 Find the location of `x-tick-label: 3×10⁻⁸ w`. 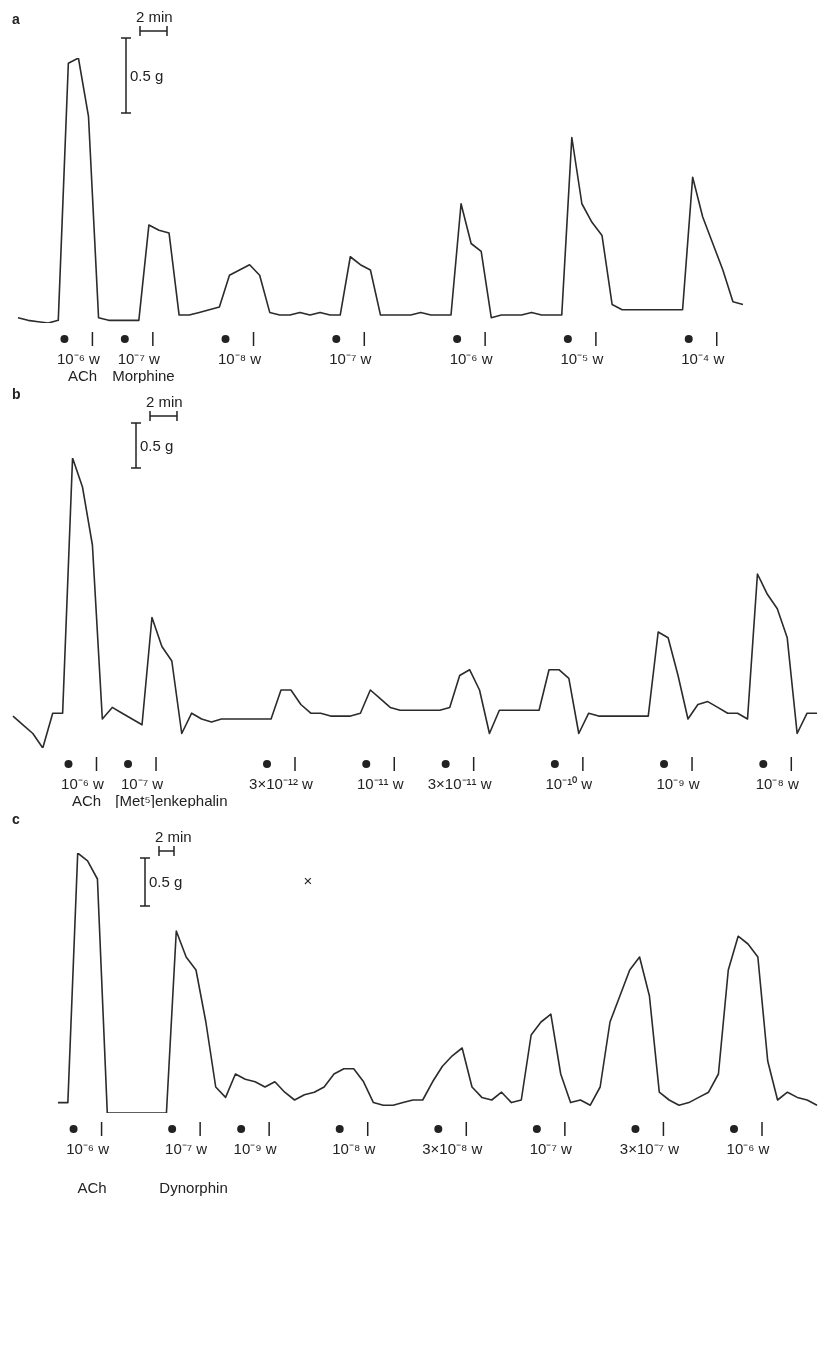

x-tick-label: 3×10⁻⁸ w is located at coordinates (452, 1148).